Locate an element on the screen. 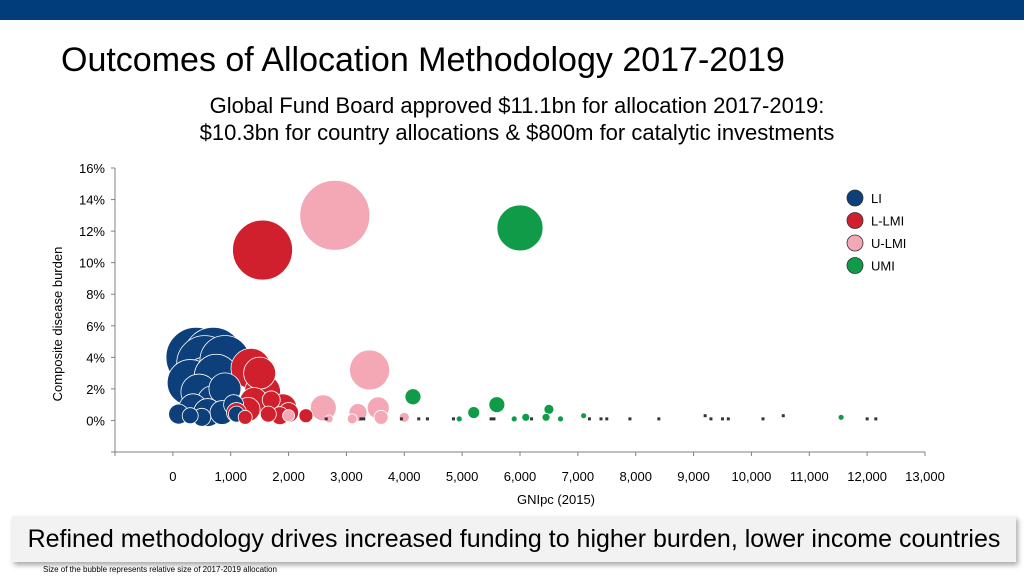  x-tick-label: 8,000 is located at coordinates (635, 476).